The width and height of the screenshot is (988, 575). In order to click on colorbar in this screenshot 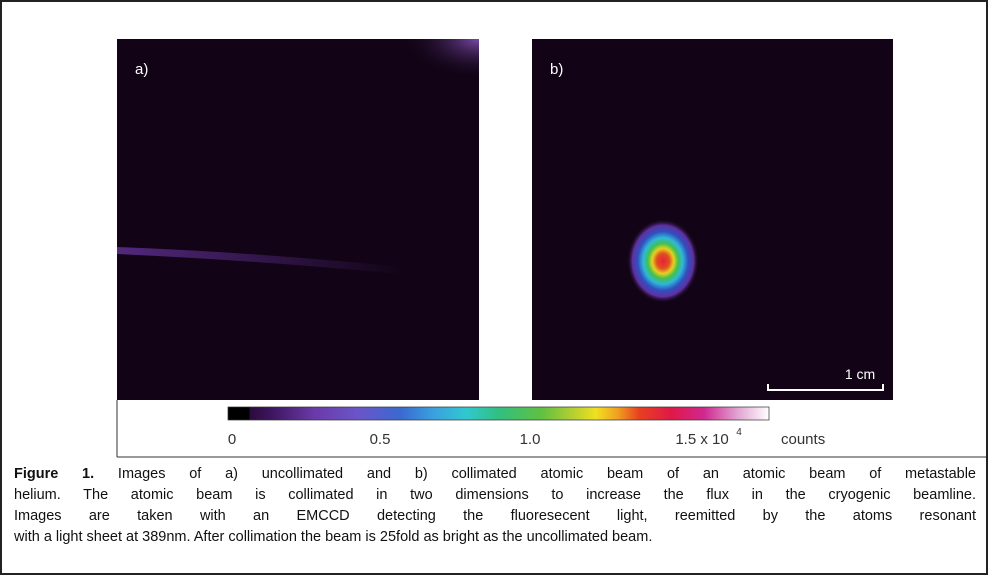, I will do `click(498, 413)`.